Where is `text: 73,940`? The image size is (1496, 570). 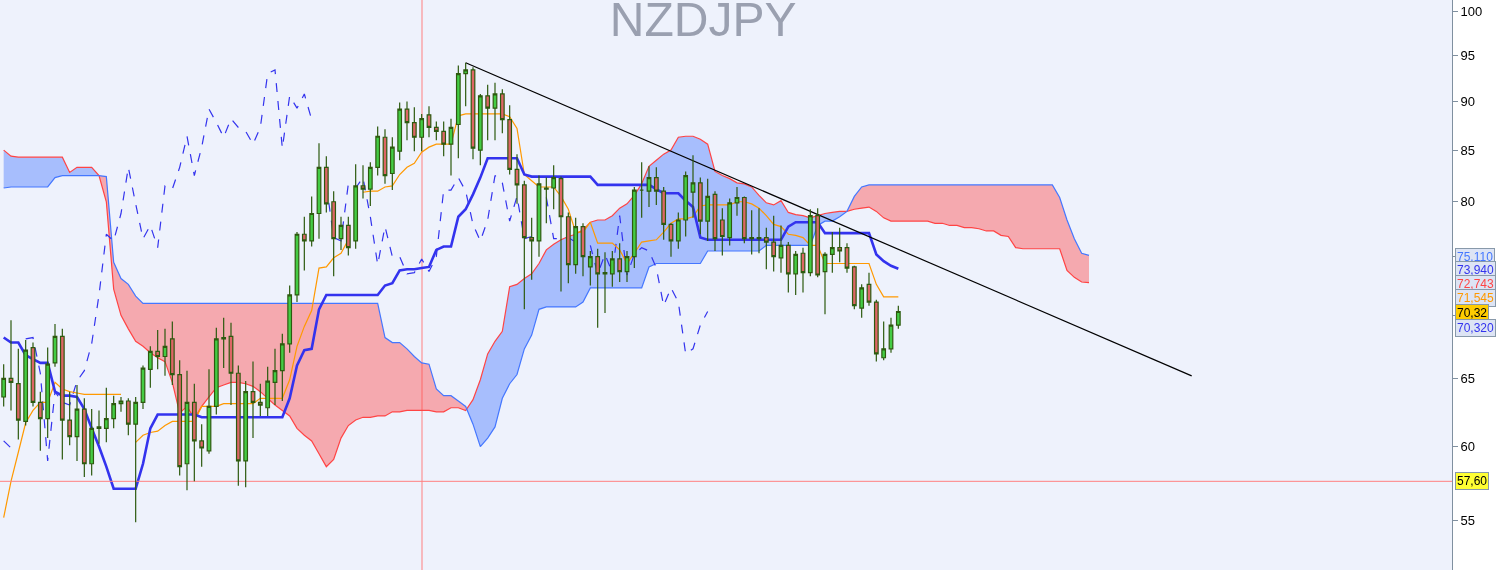
text: 73,940 is located at coordinates (1476, 270).